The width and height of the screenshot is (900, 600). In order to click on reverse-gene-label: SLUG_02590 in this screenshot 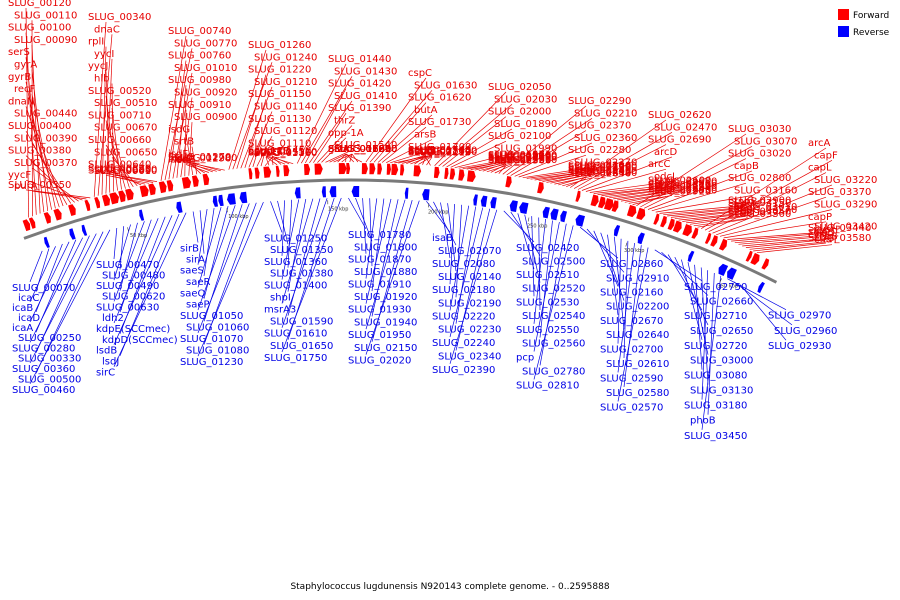, I will do `click(631, 378)`.